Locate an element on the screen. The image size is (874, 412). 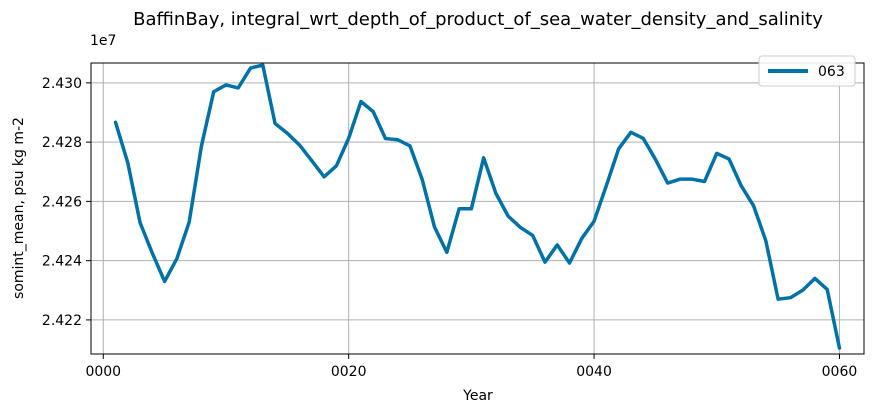
x-tick-label: 0020 is located at coordinates (349, 372).